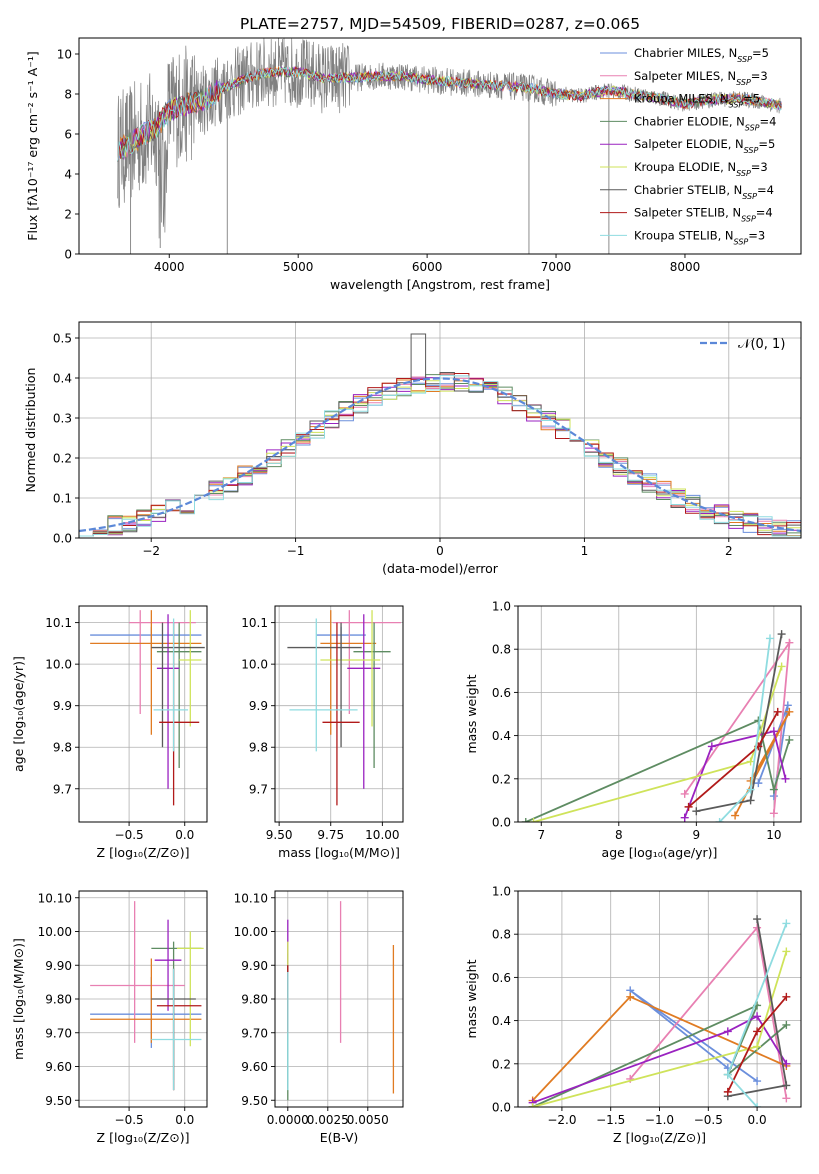  Describe the element at coordinates (339, 1137) in the screenshot. I see `x-axis-label: E(B-V)` at that location.